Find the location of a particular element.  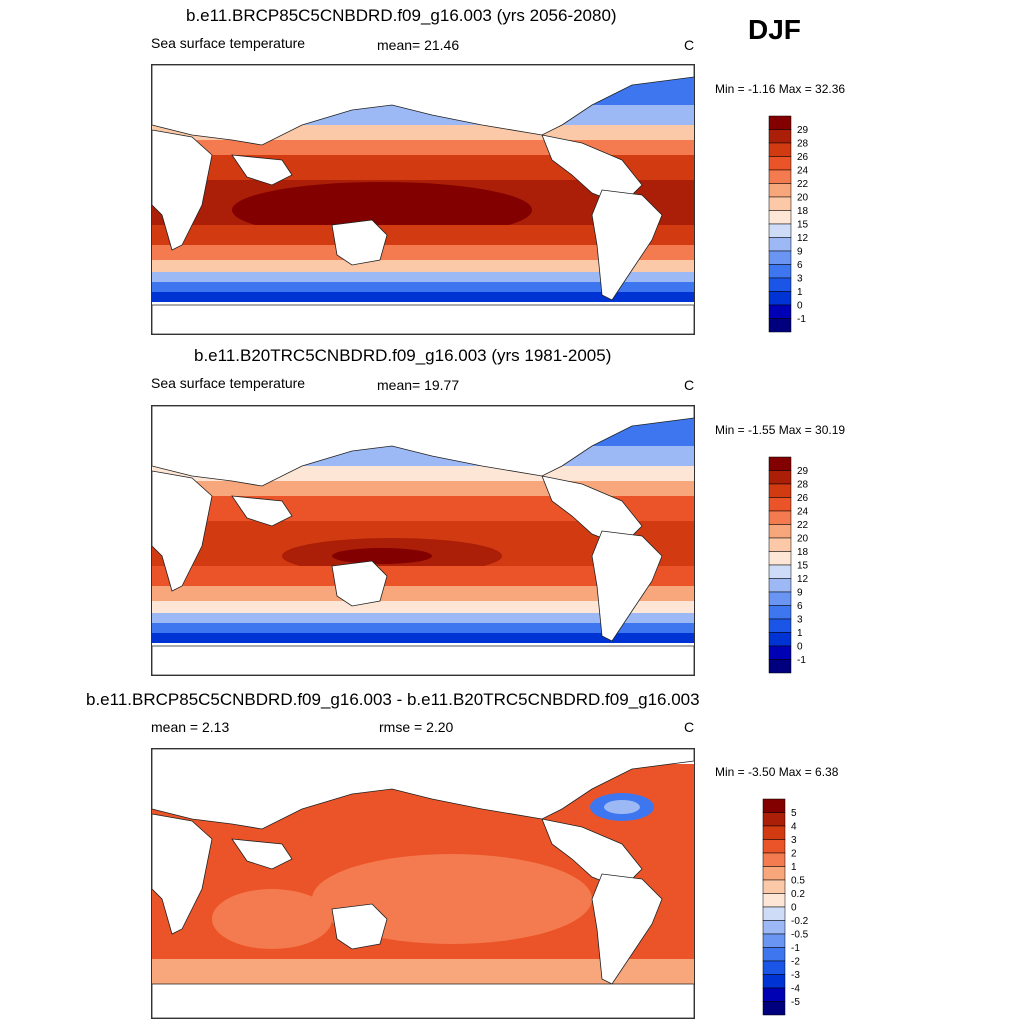

continents is located at coordinates (423, 540).